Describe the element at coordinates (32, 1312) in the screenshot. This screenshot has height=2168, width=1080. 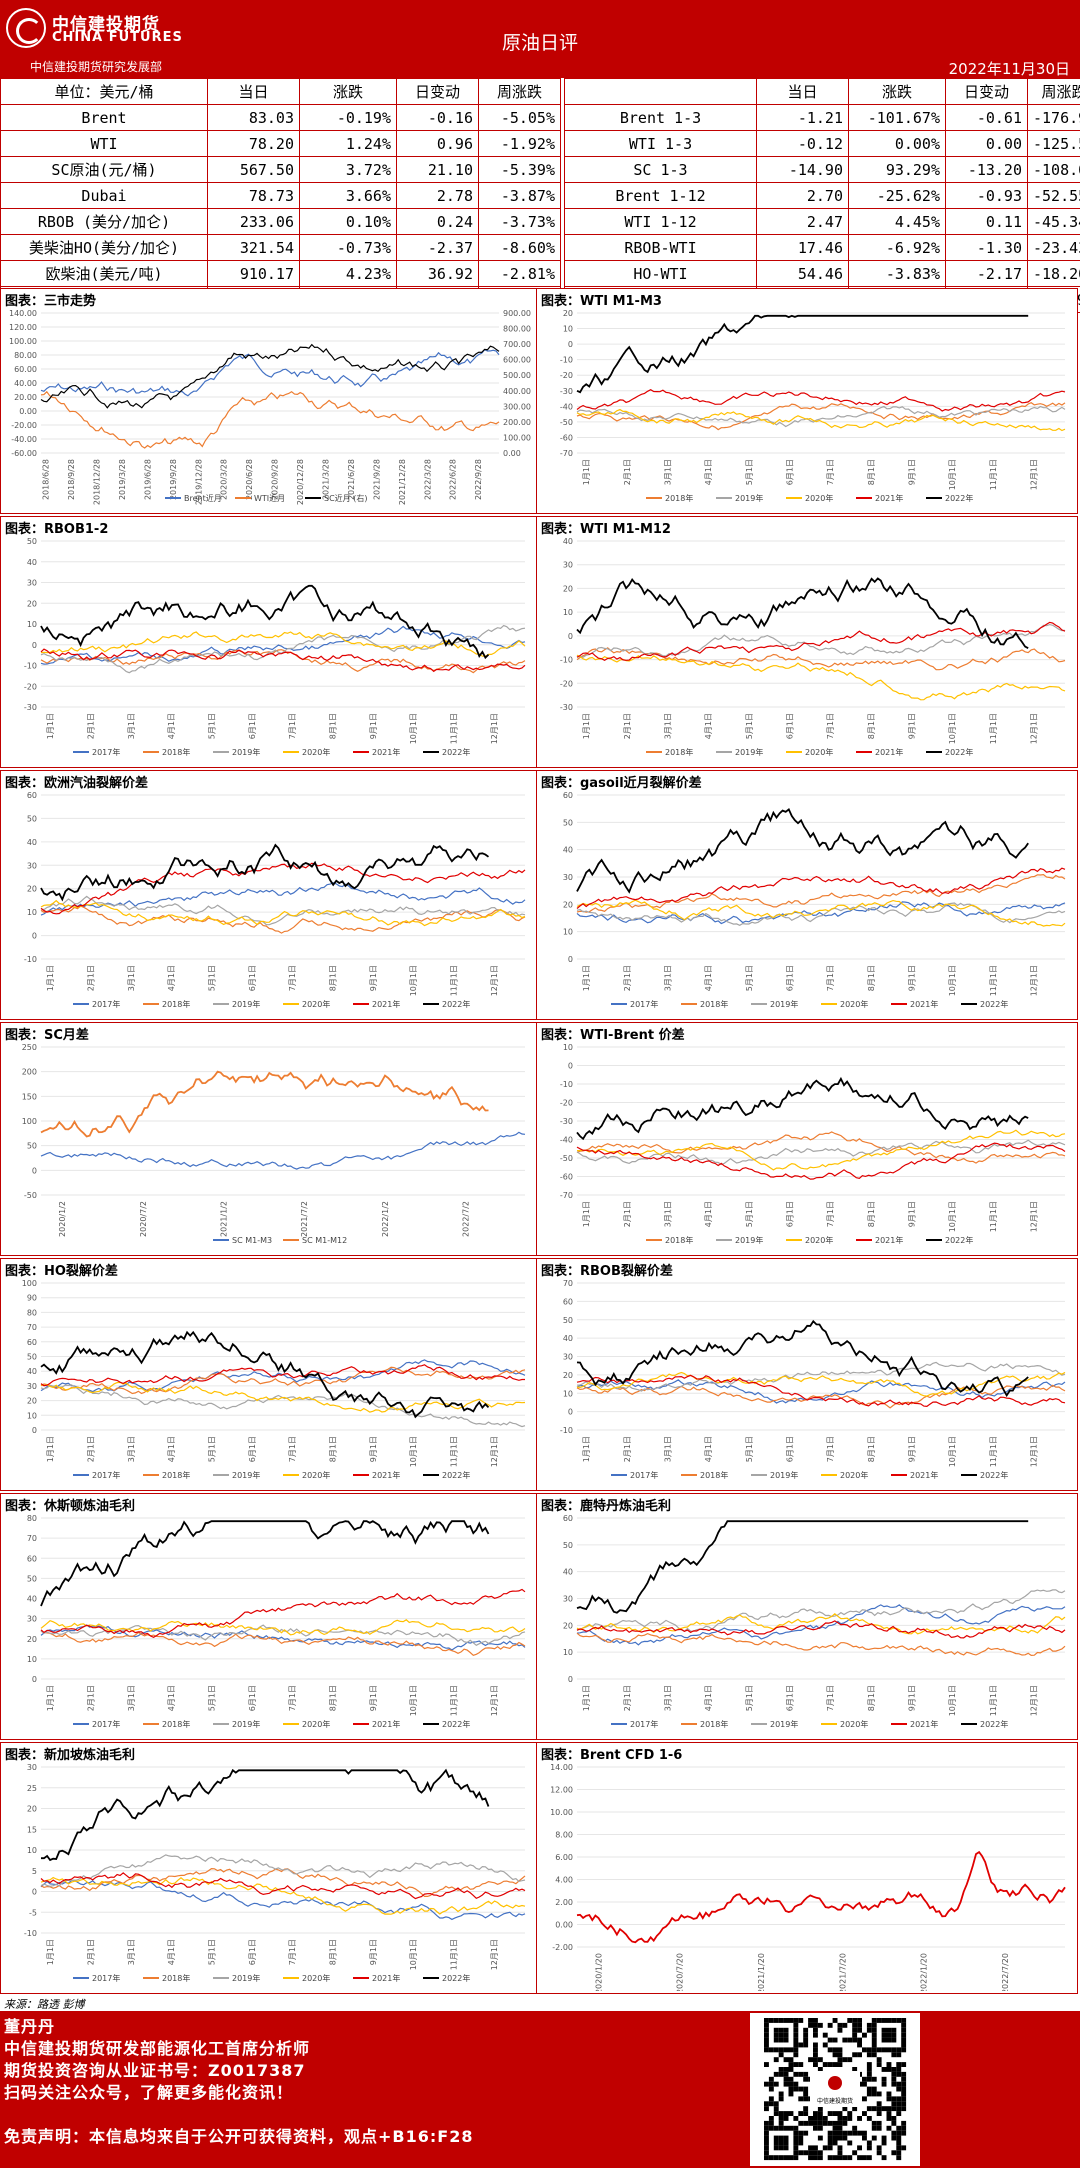
I see `y-tick-label: 80` at that location.